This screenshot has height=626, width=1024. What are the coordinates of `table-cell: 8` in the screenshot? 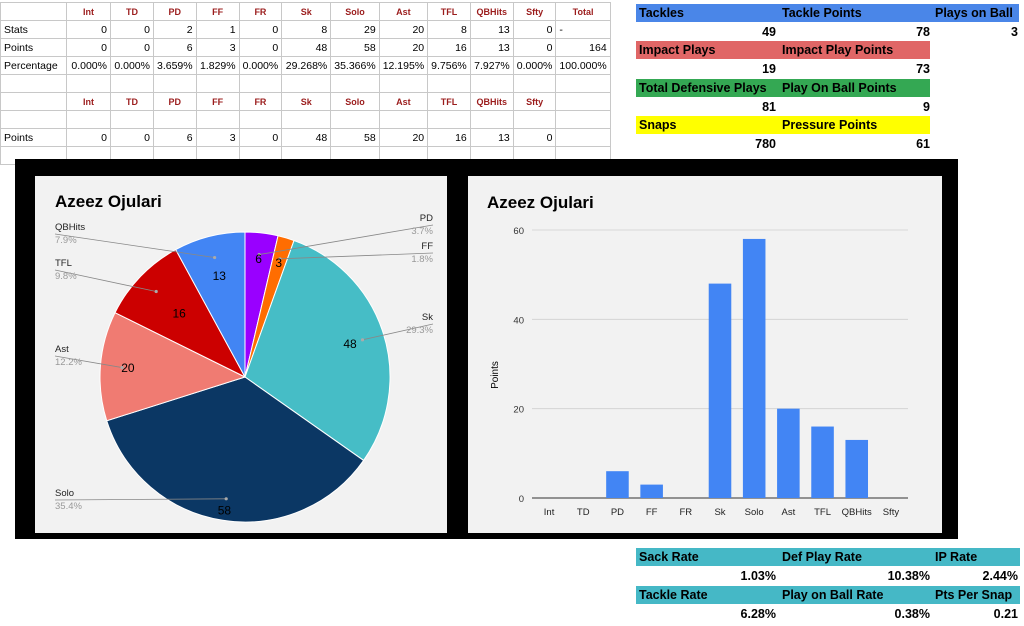 It's located at (306, 29).